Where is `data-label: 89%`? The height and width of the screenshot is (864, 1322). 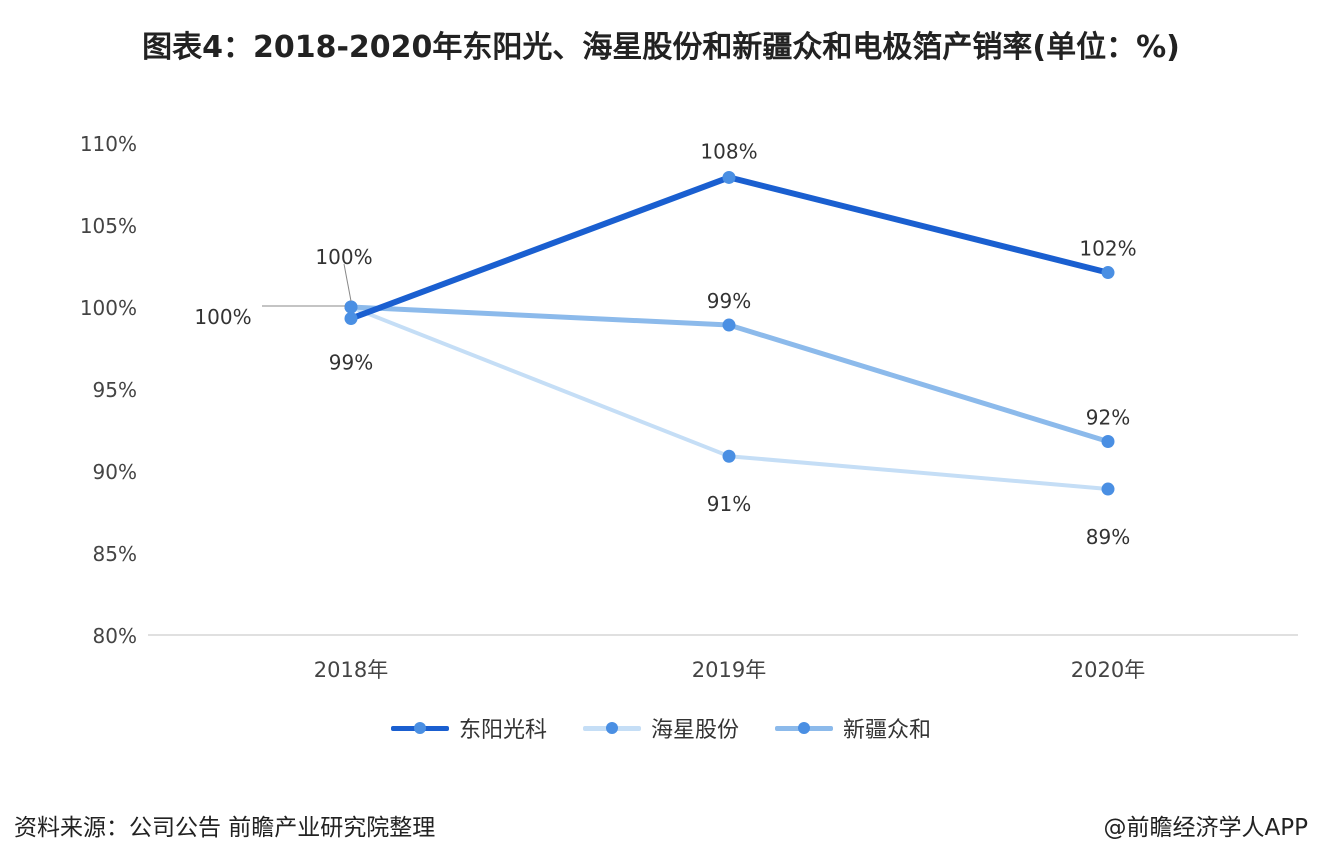
data-label: 89% is located at coordinates (1108, 537).